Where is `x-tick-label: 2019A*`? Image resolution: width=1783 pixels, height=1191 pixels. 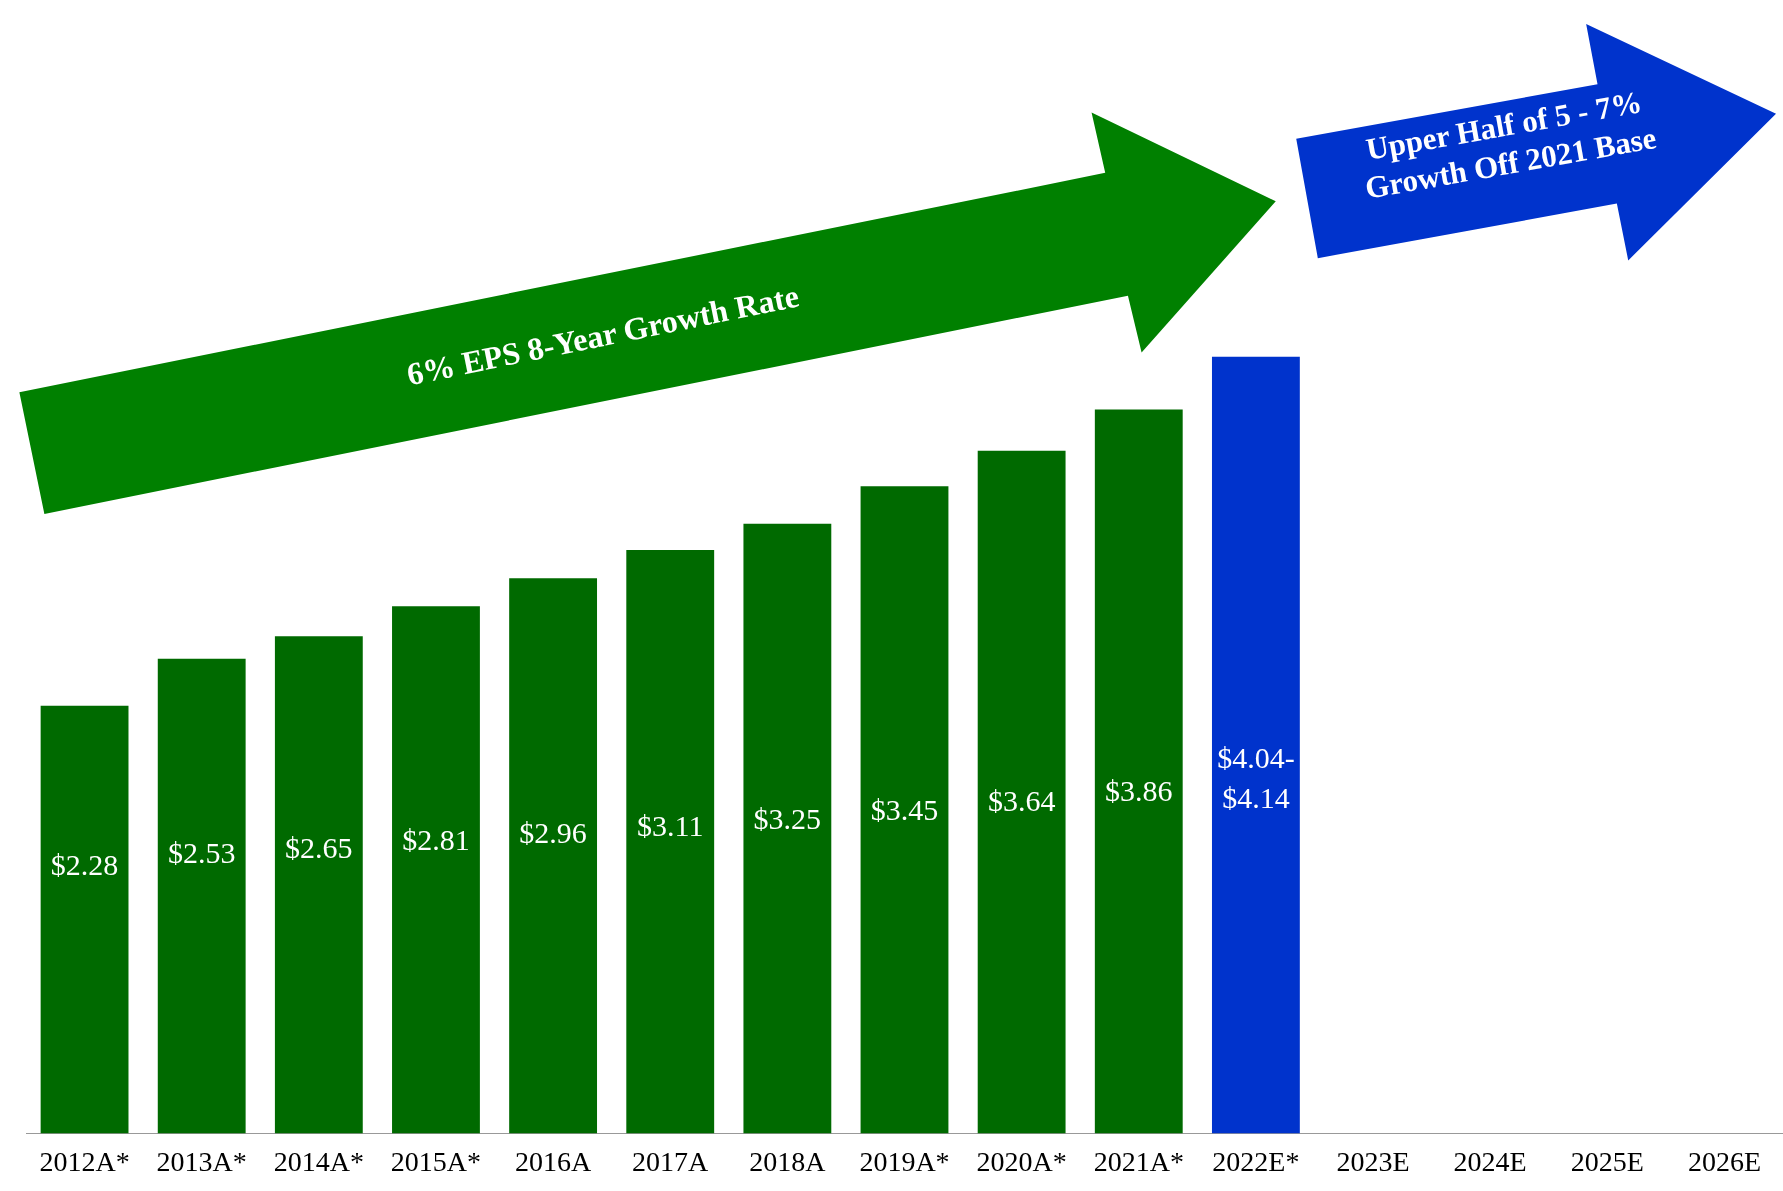
x-tick-label: 2019A* is located at coordinates (904, 1161).